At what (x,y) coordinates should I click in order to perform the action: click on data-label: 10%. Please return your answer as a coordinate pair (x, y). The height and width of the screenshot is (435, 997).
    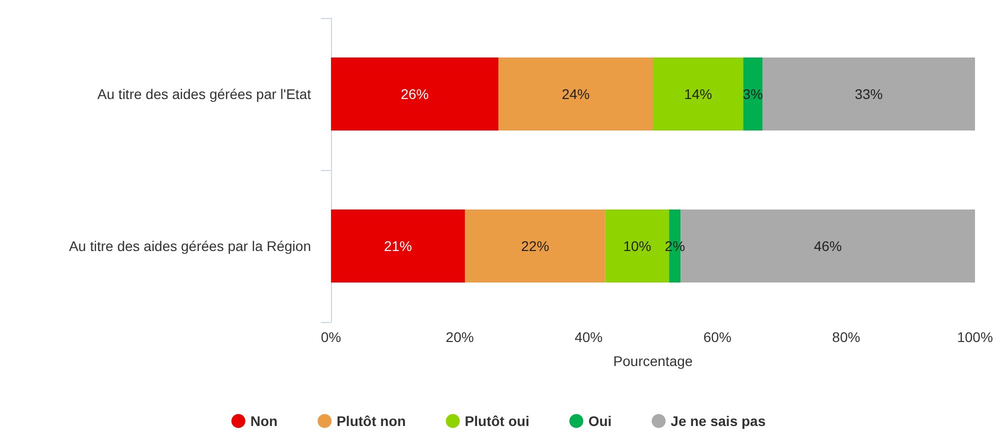
    Looking at the image, I should click on (637, 246).